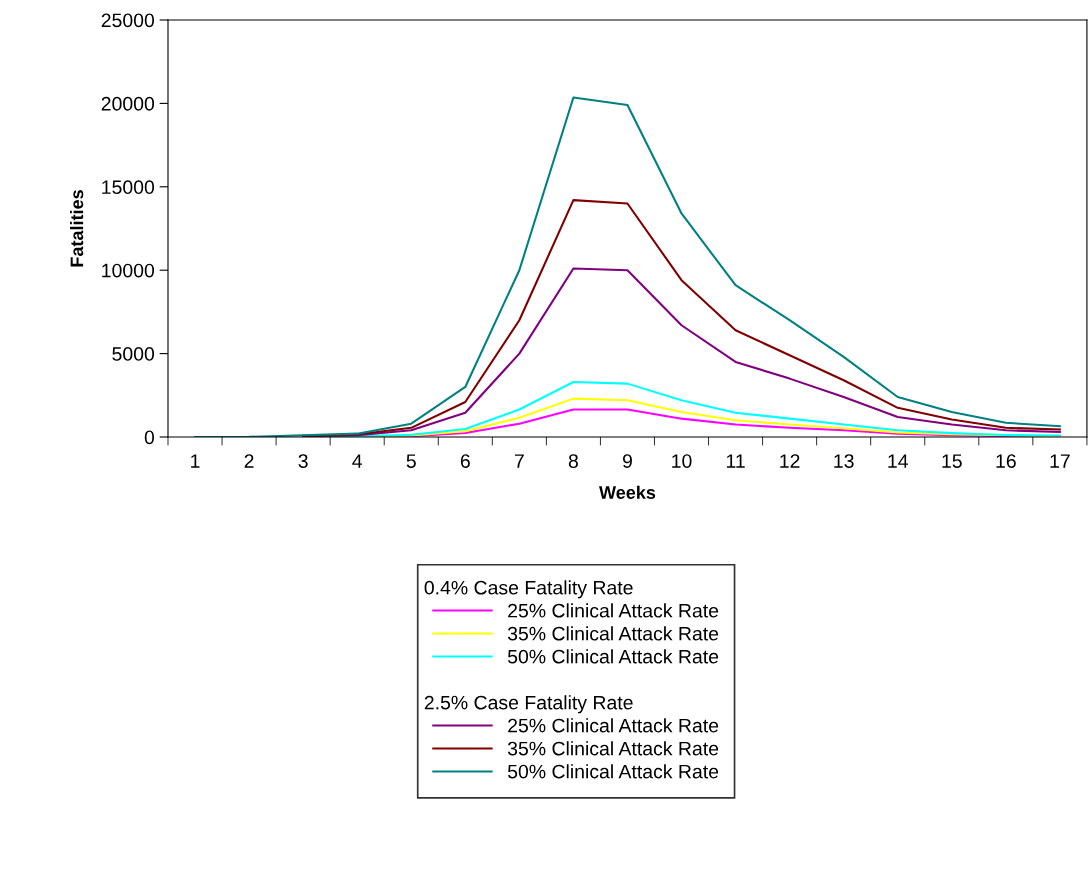 This screenshot has width=1088, height=880. I want to click on x-tick-label: 7, so click(519, 461).